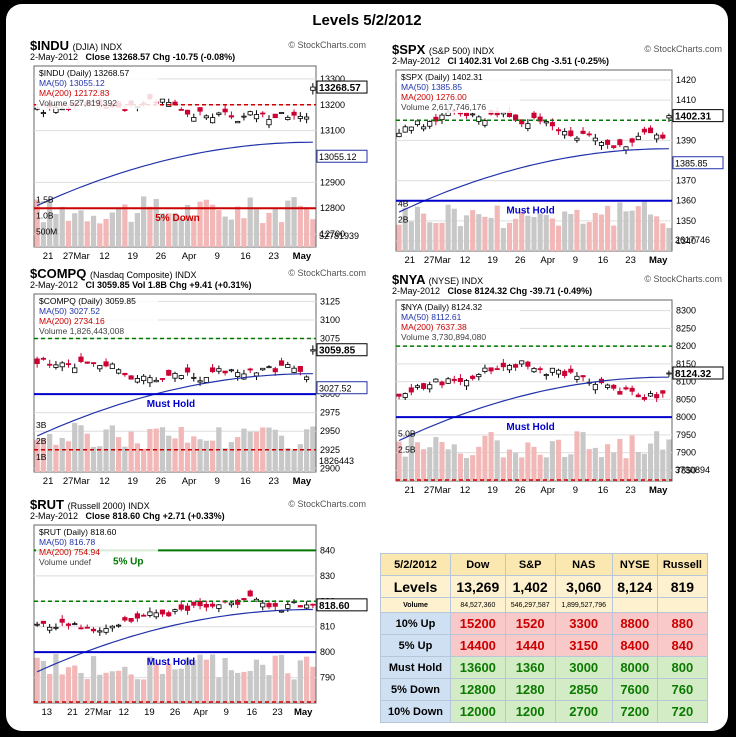 Image resolution: width=736 pixels, height=737 pixels. What do you see at coordinates (461, 51) in the screenshot?
I see `symbol-name: (S&P 500) INDX` at bounding box center [461, 51].